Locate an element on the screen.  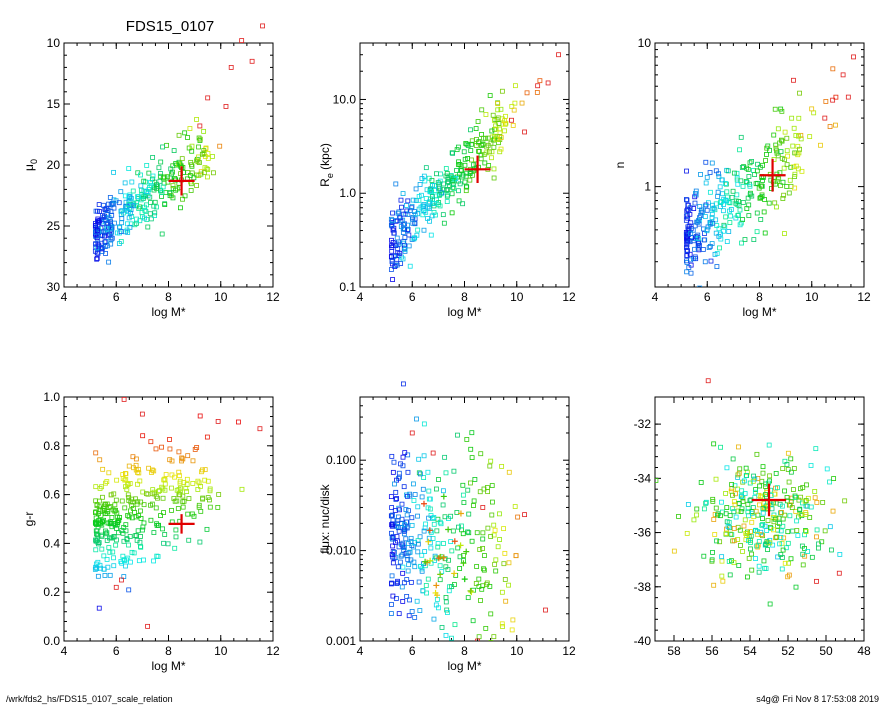
nucleus-point is located at coordinates (464, 579).